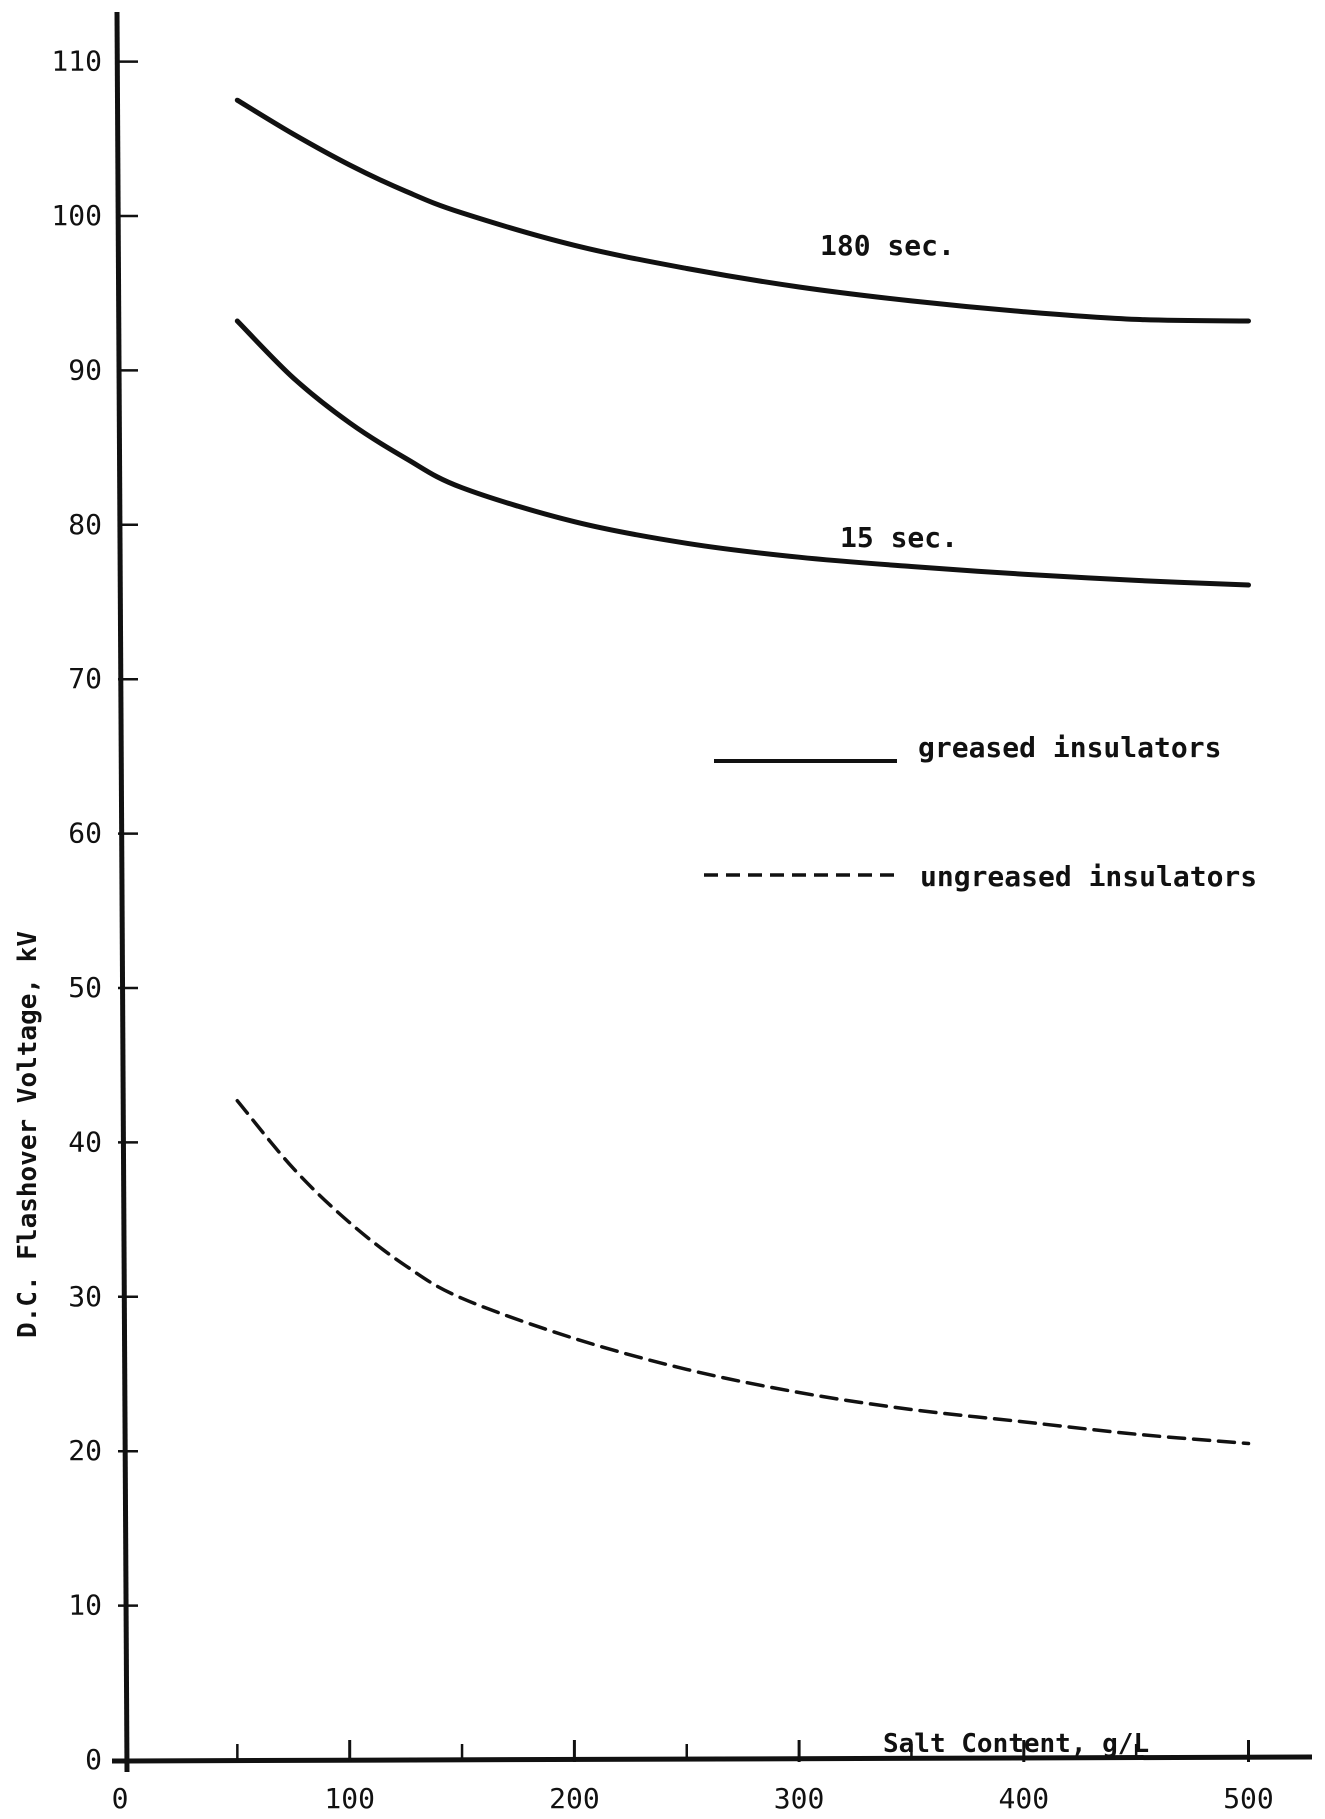 The image size is (1325, 1819). What do you see at coordinates (743, 1272) in the screenshot?
I see `series-line-ungreased-insulators` at bounding box center [743, 1272].